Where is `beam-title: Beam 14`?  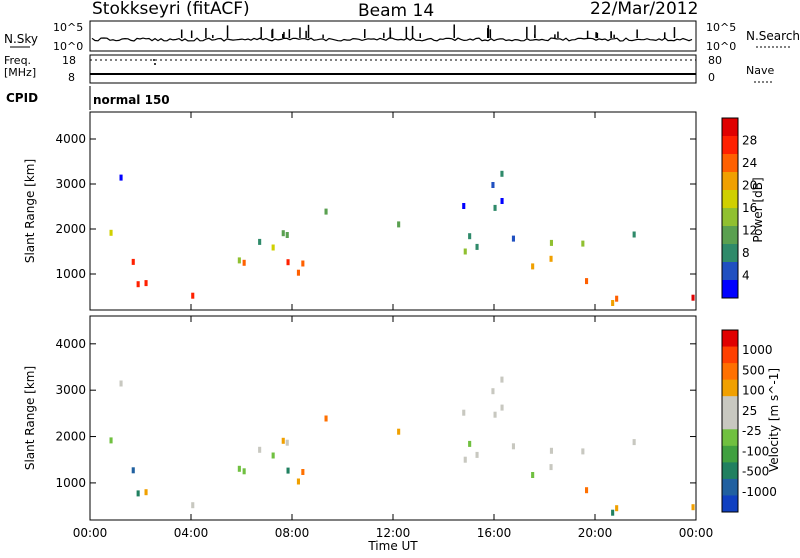
beam-title: Beam 14 is located at coordinates (396, 11).